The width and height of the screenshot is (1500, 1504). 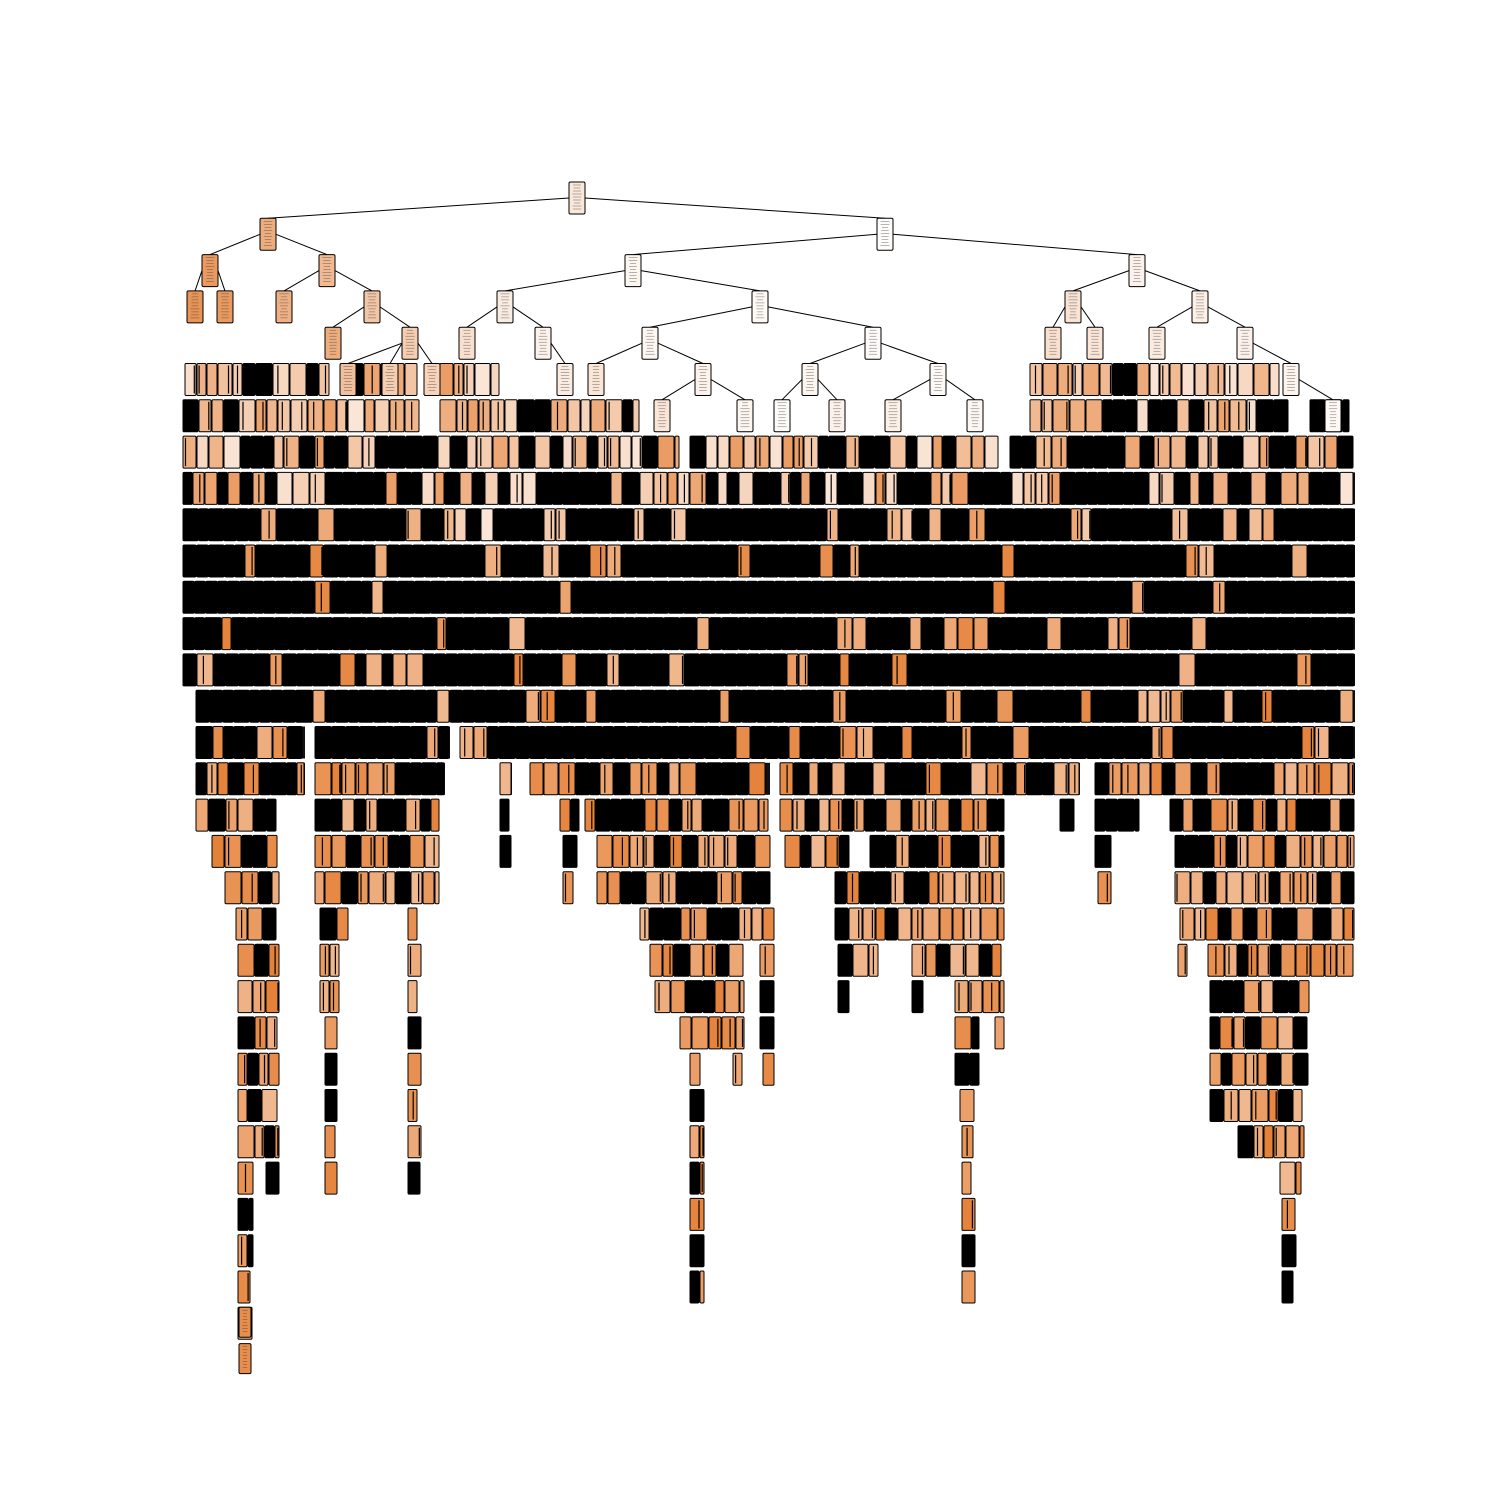 What do you see at coordinates (577, 198) in the screenshot?
I see `root-node` at bounding box center [577, 198].